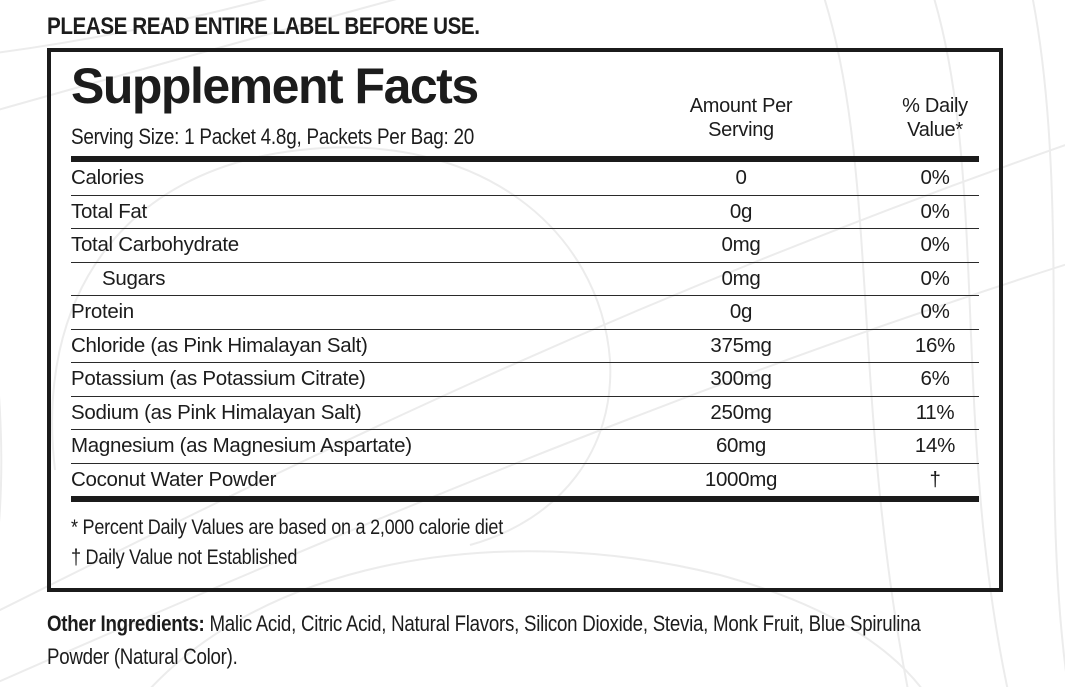 The height and width of the screenshot is (687, 1065). What do you see at coordinates (525, 480) in the screenshot?
I see `table-row: Coconut Water Powder 1000mg †` at bounding box center [525, 480].